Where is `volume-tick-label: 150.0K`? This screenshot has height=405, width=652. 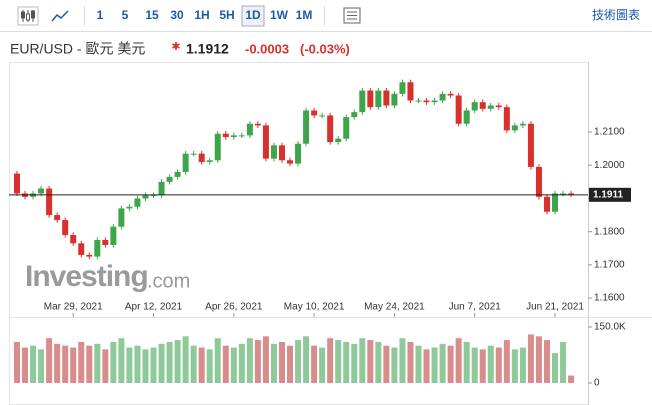 volume-tick-label: 150.0K is located at coordinates (610, 327).